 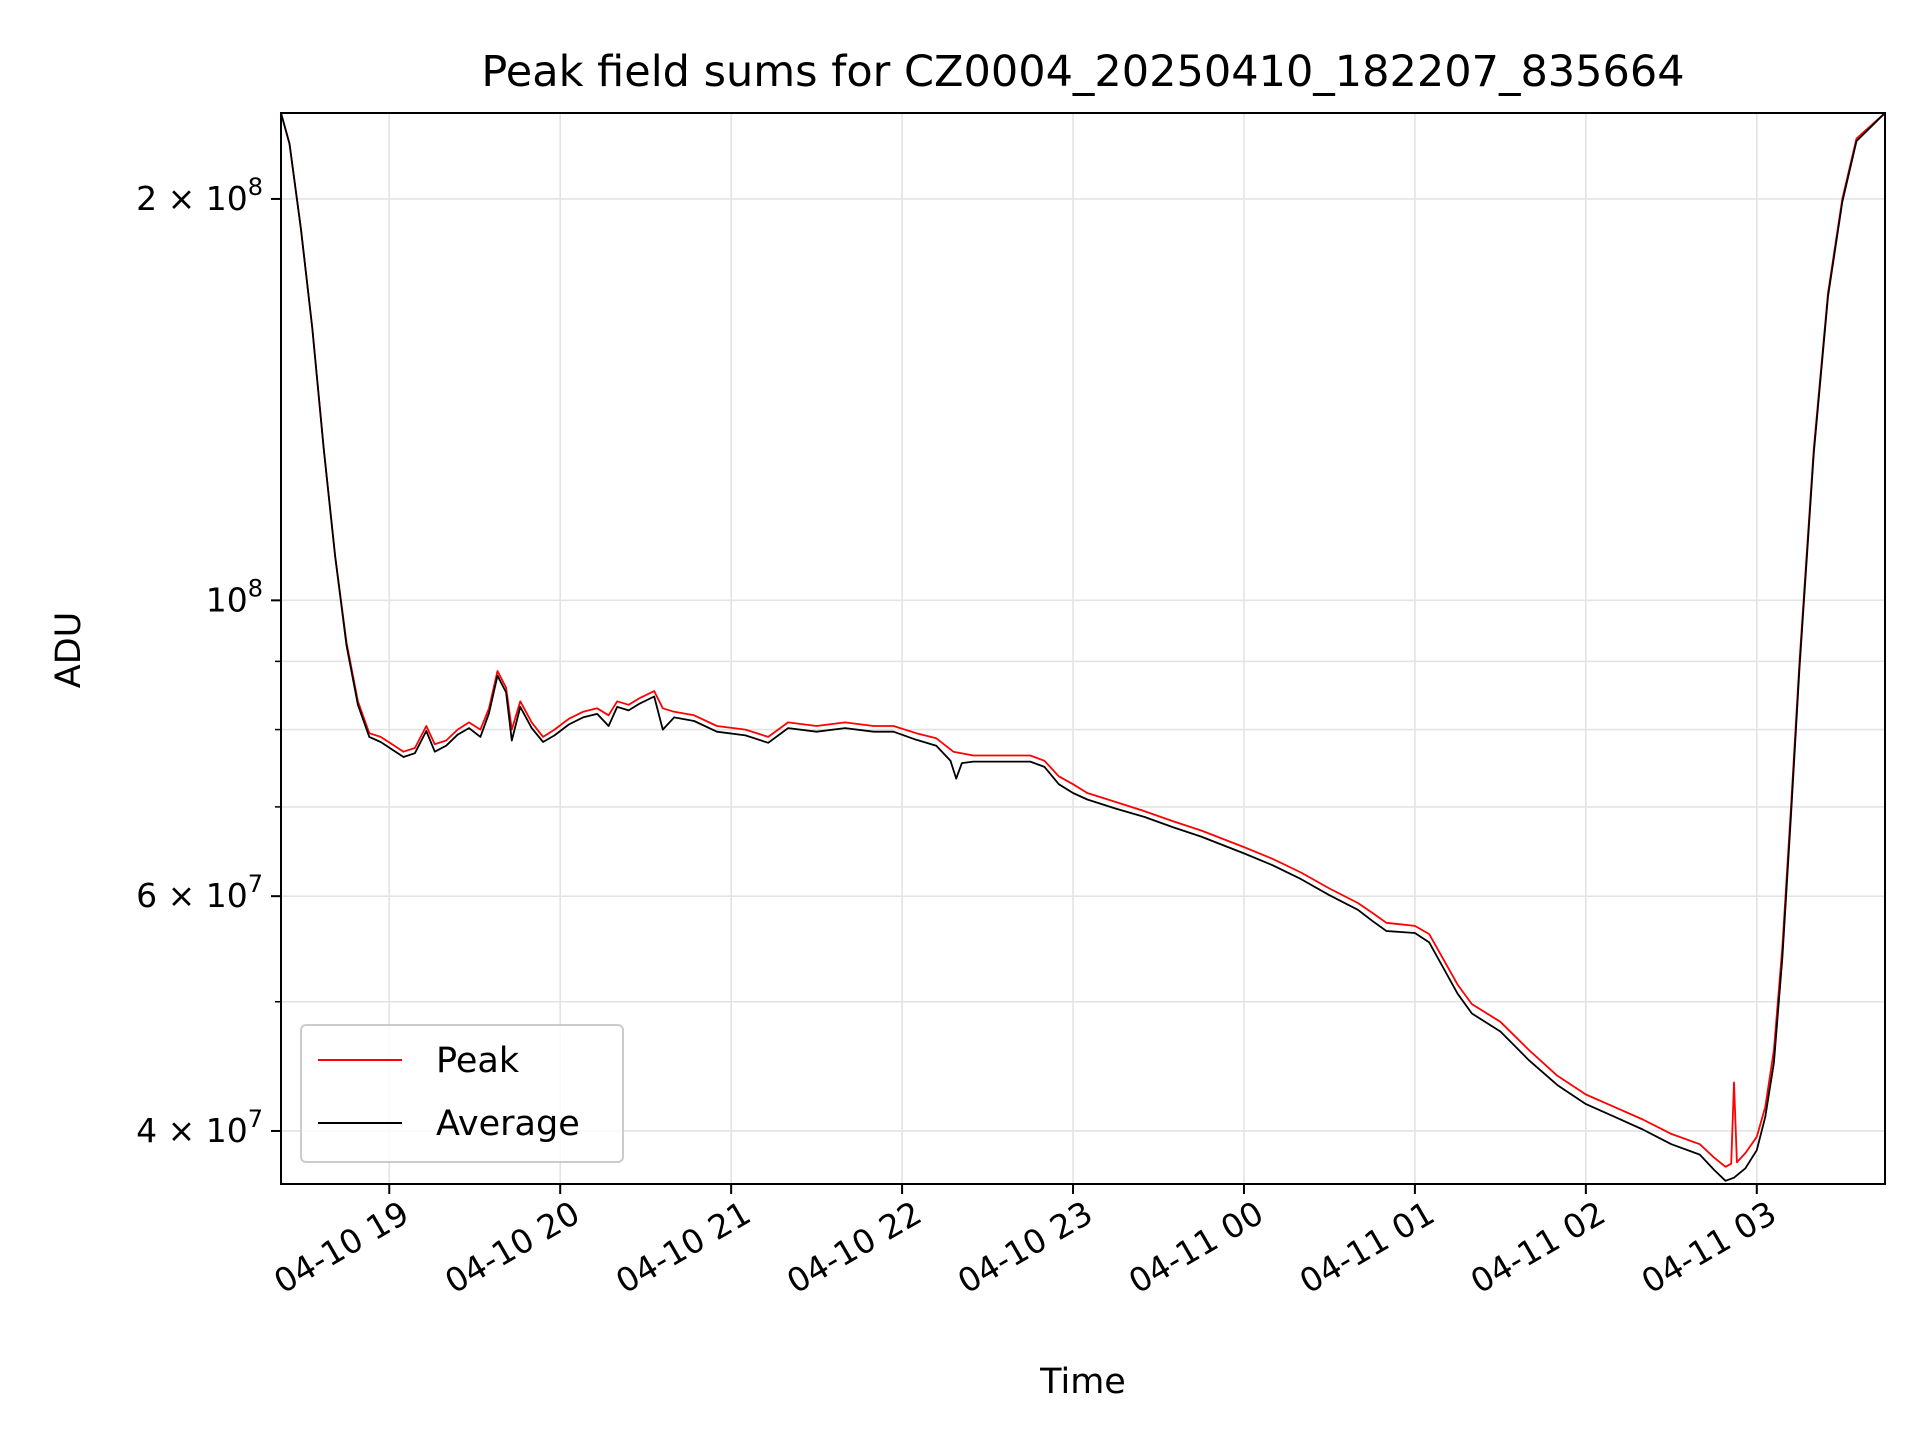 I want to click on y-tick-label: 6 × 107, so click(x=199, y=892).